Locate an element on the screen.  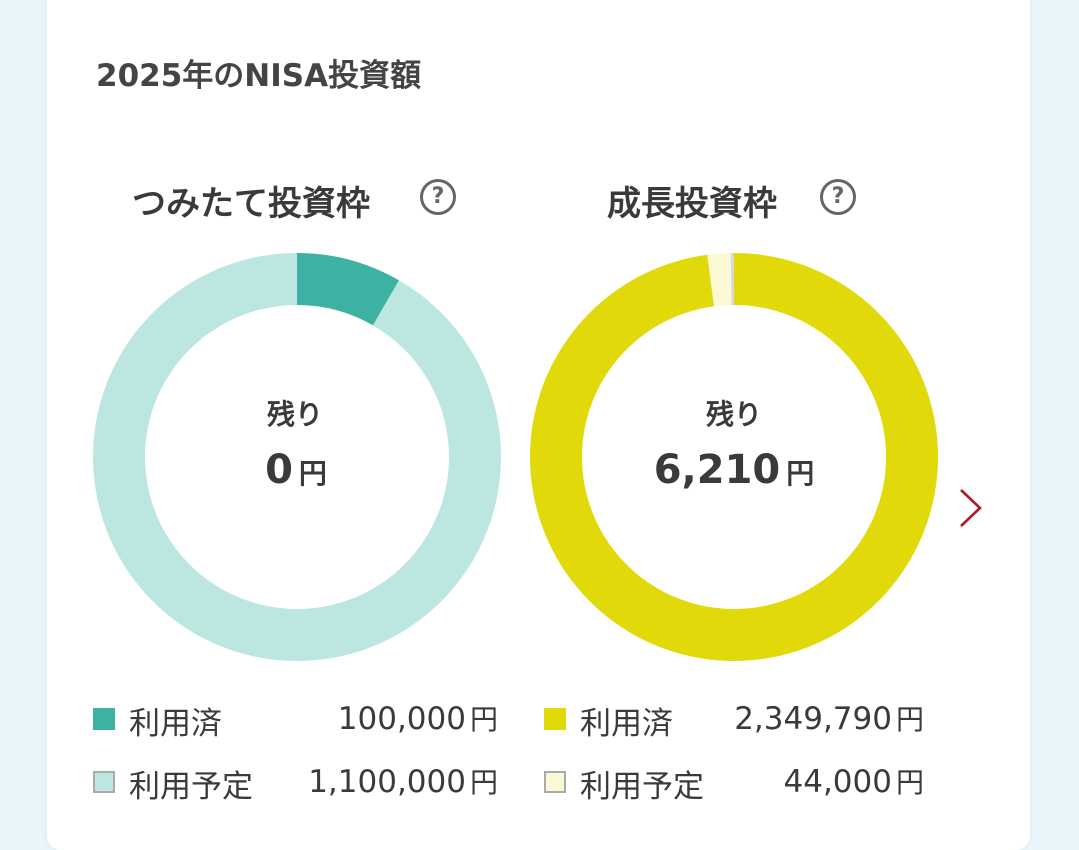
legend-value: 44,000 円 is located at coordinates (854, 781).